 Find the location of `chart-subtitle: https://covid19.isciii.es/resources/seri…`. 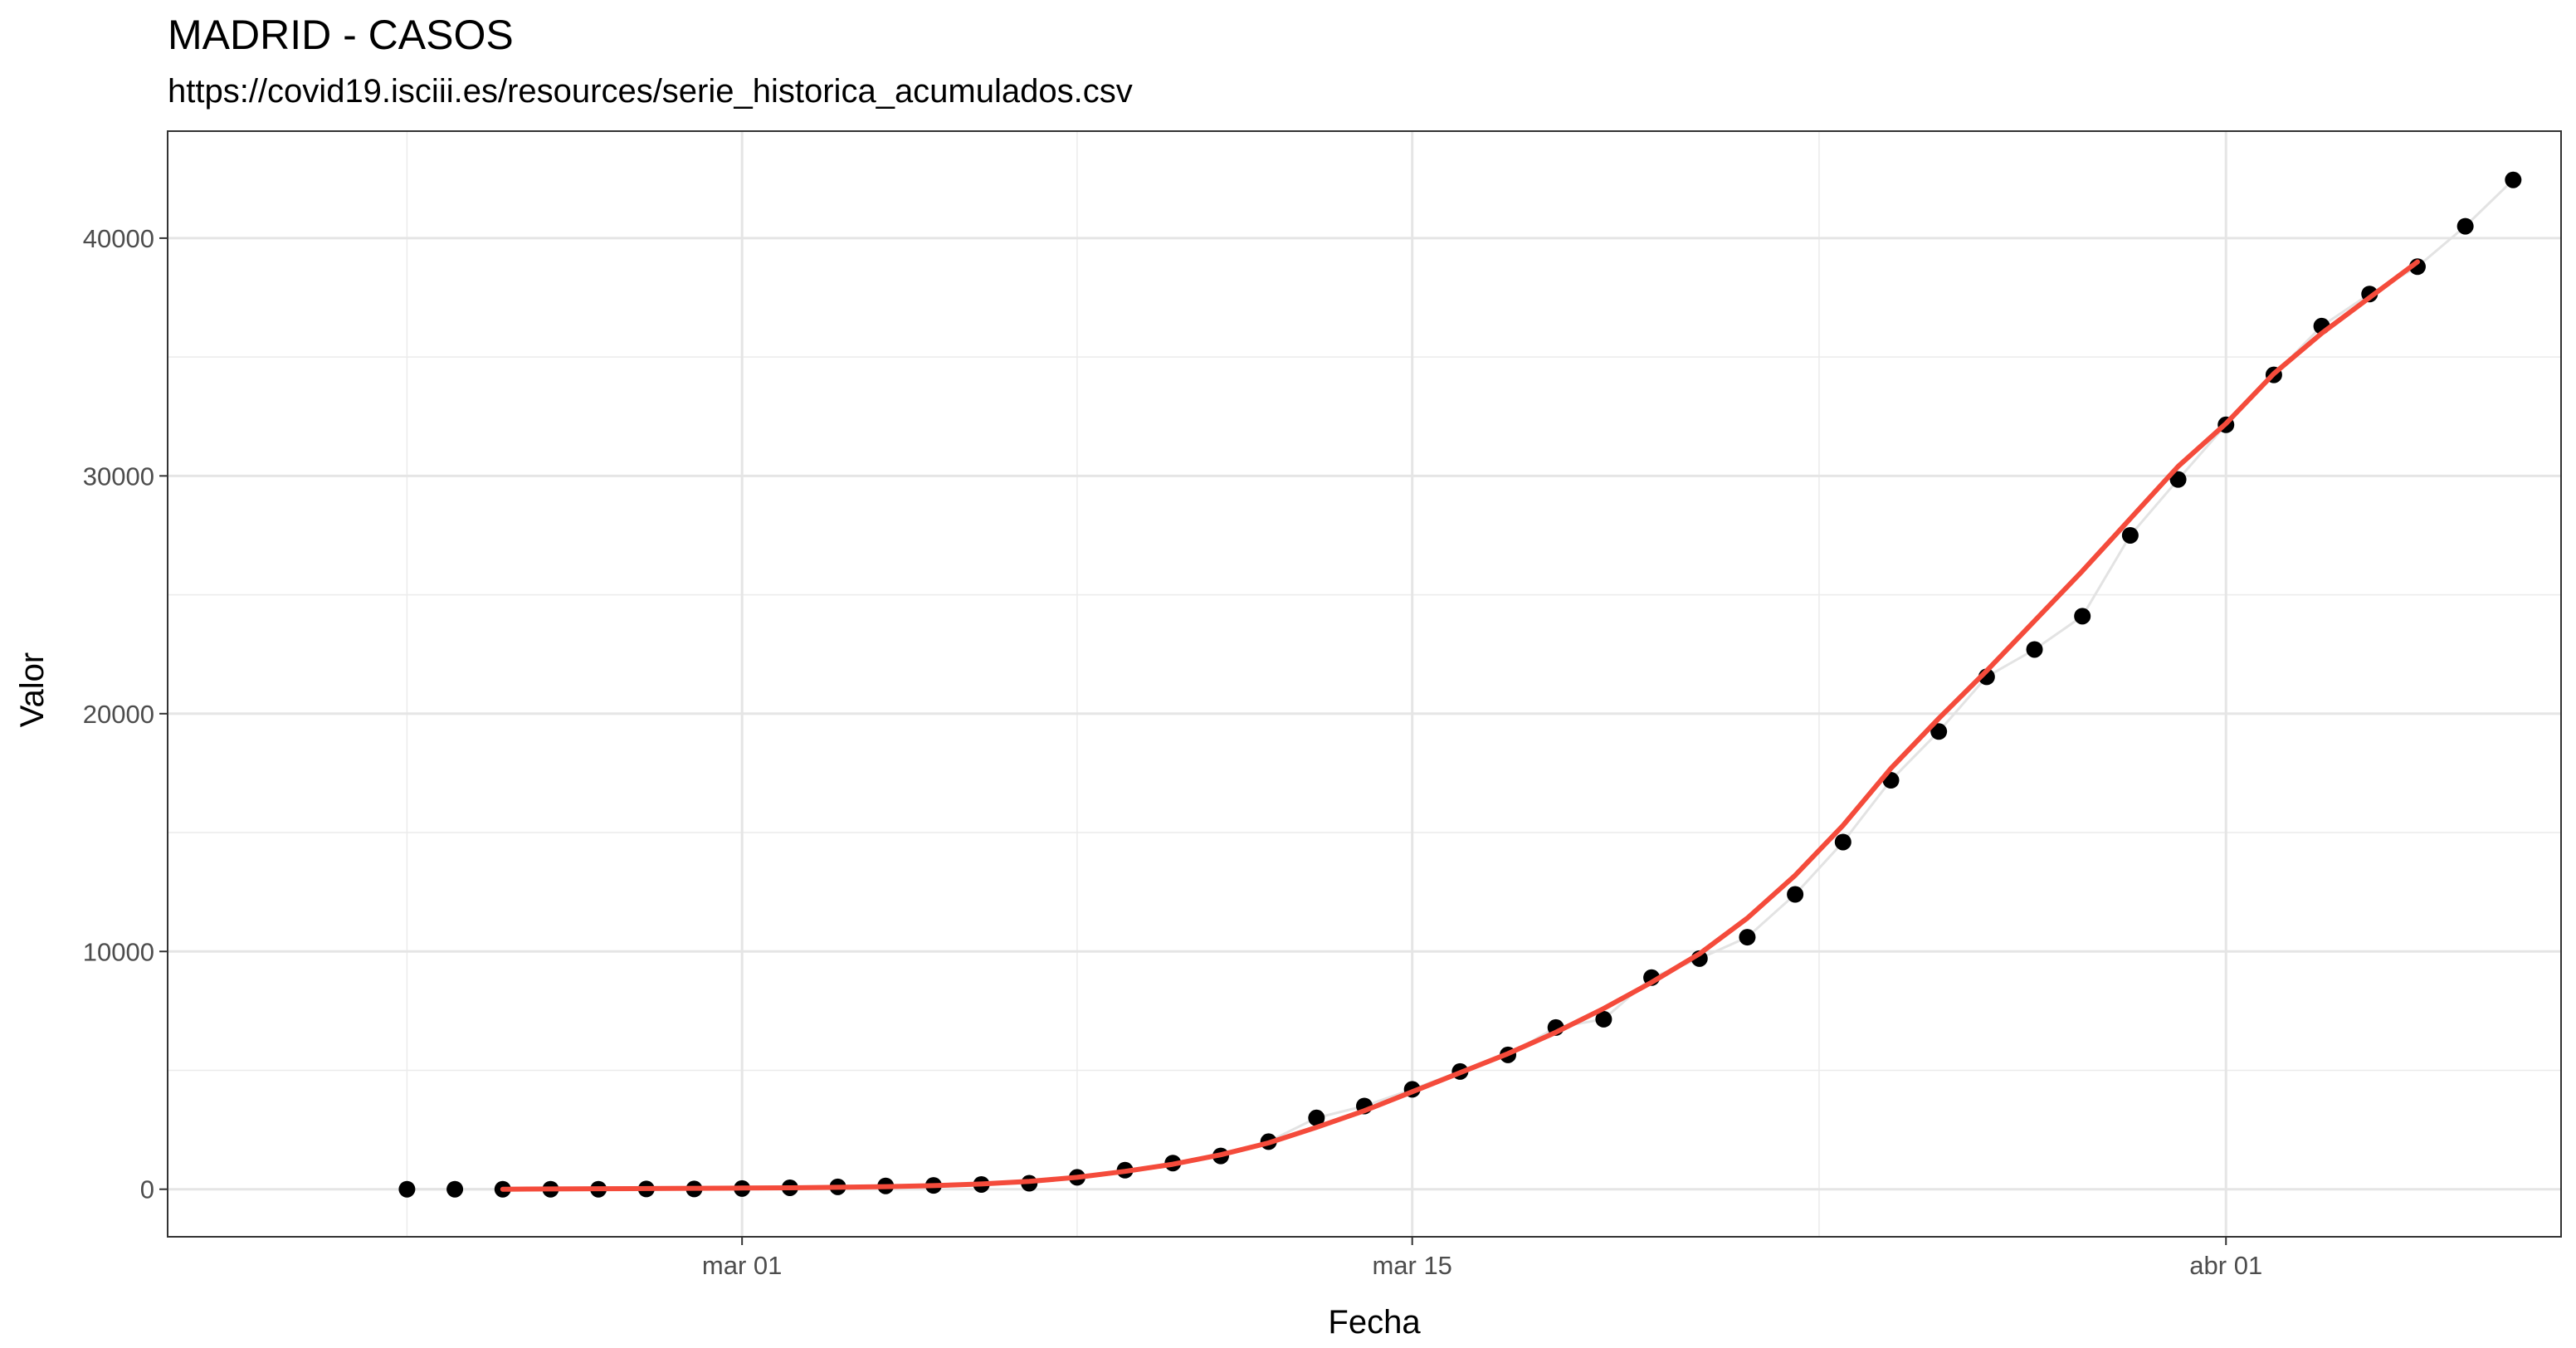

chart-subtitle: https://covid19.isciii.es/resources/seri… is located at coordinates (651, 92).